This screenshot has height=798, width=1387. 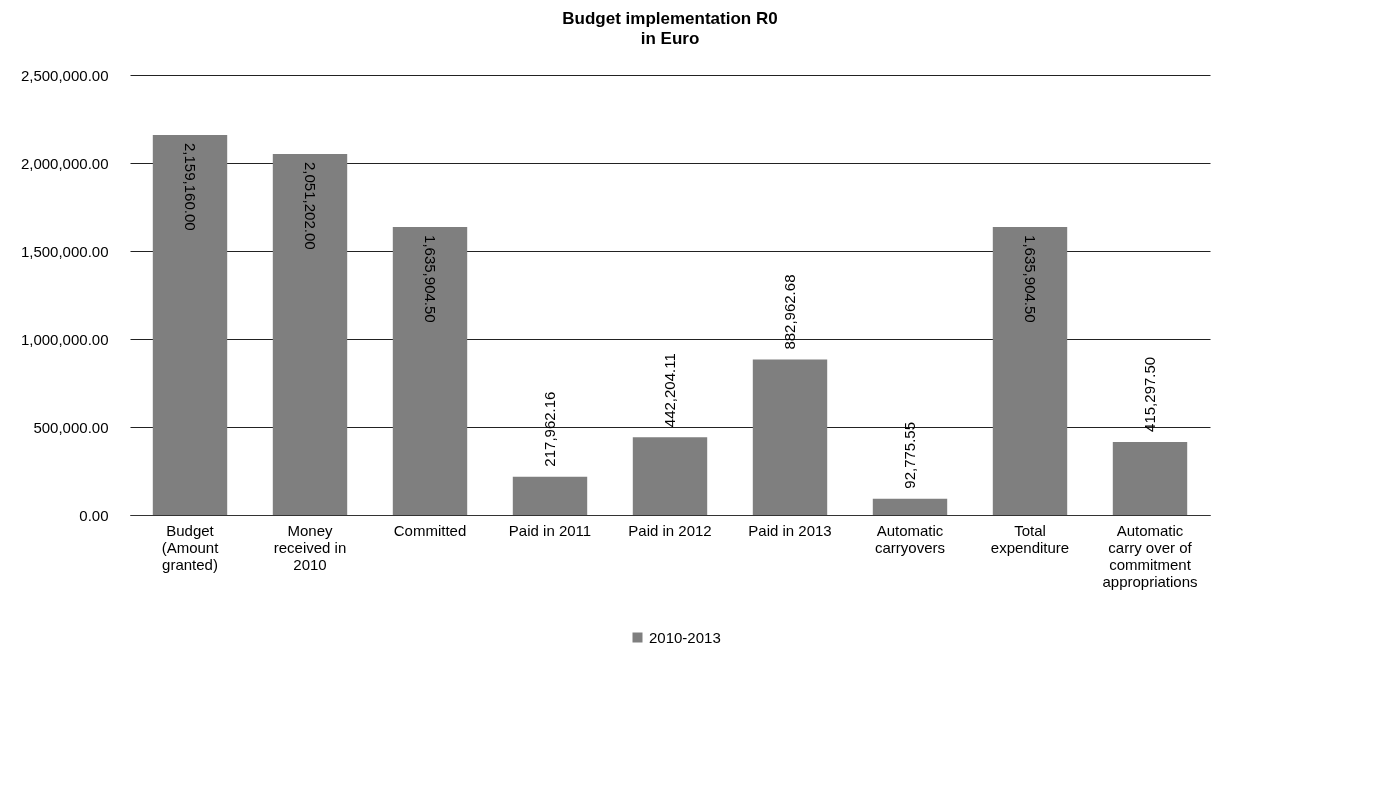 I want to click on y-tick-label: 500,000.00, so click(x=71, y=427).